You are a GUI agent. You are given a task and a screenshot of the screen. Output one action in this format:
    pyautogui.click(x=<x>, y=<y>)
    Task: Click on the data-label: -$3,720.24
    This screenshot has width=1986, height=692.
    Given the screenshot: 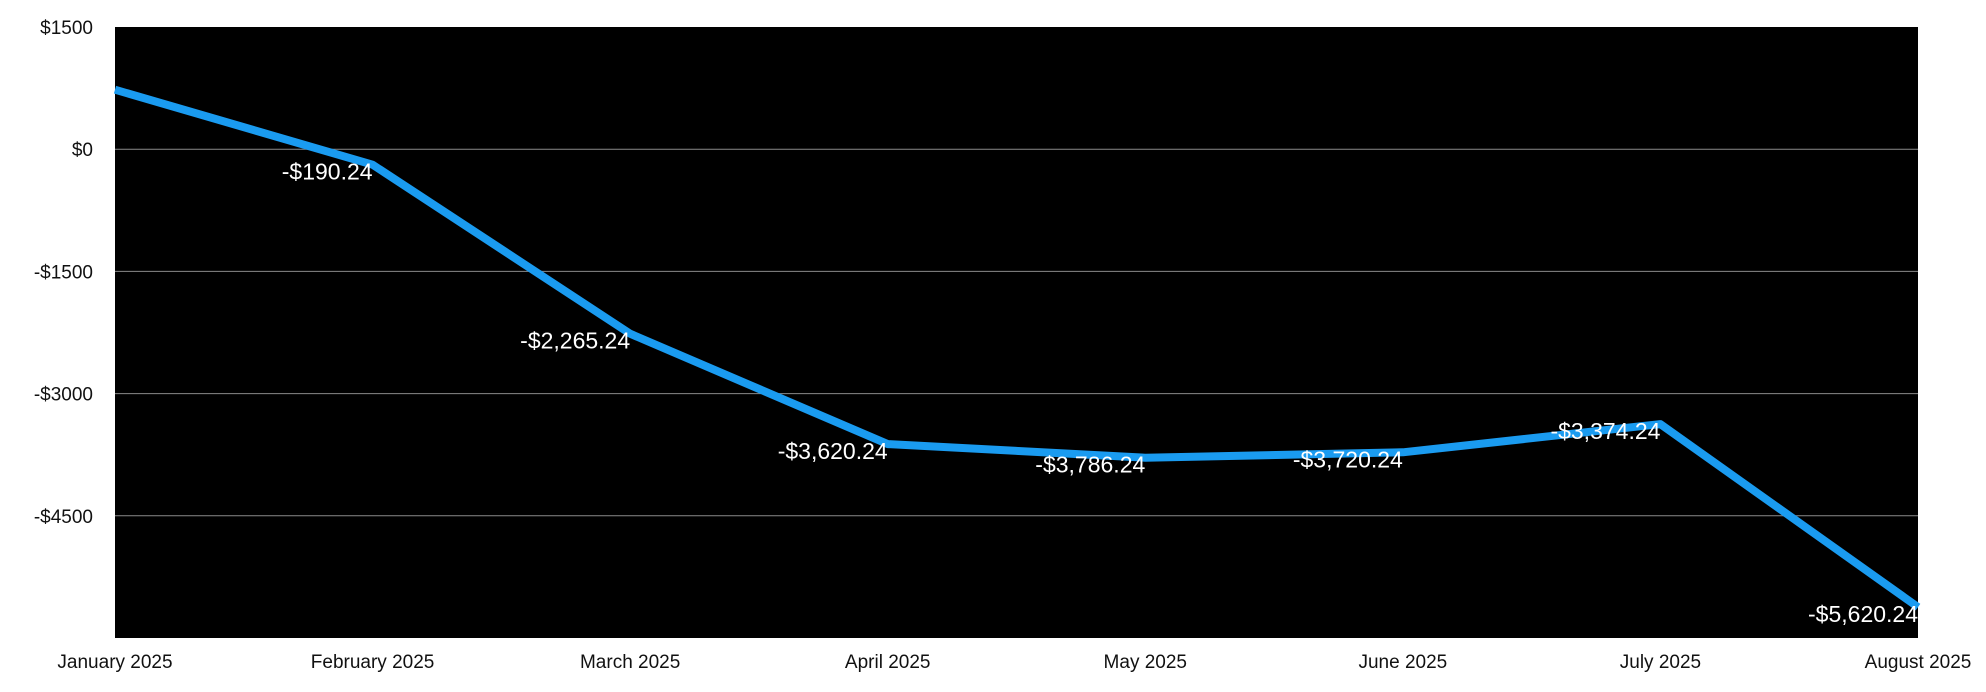 What is the action you would take?
    pyautogui.click(x=1348, y=459)
    